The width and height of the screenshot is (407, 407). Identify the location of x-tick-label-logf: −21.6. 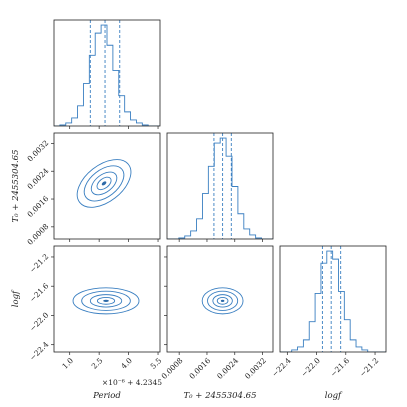
(340, 367).